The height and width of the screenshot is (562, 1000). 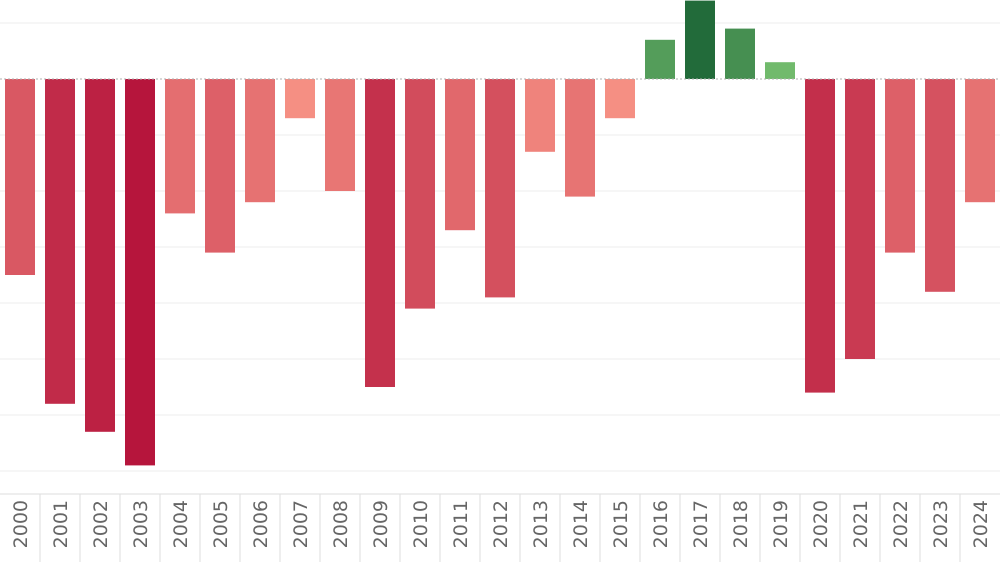 I want to click on bar-2006, so click(x=260, y=141).